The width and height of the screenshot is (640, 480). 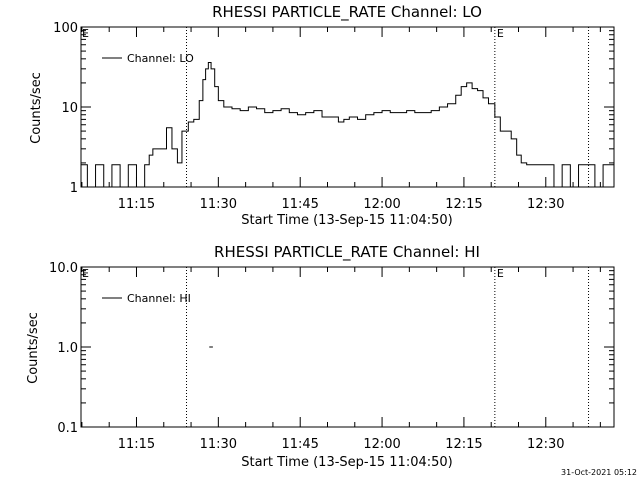 I want to click on hi-chart-title: RHESSI PARTICLE_RATE Channel: HI, so click(x=347, y=252).